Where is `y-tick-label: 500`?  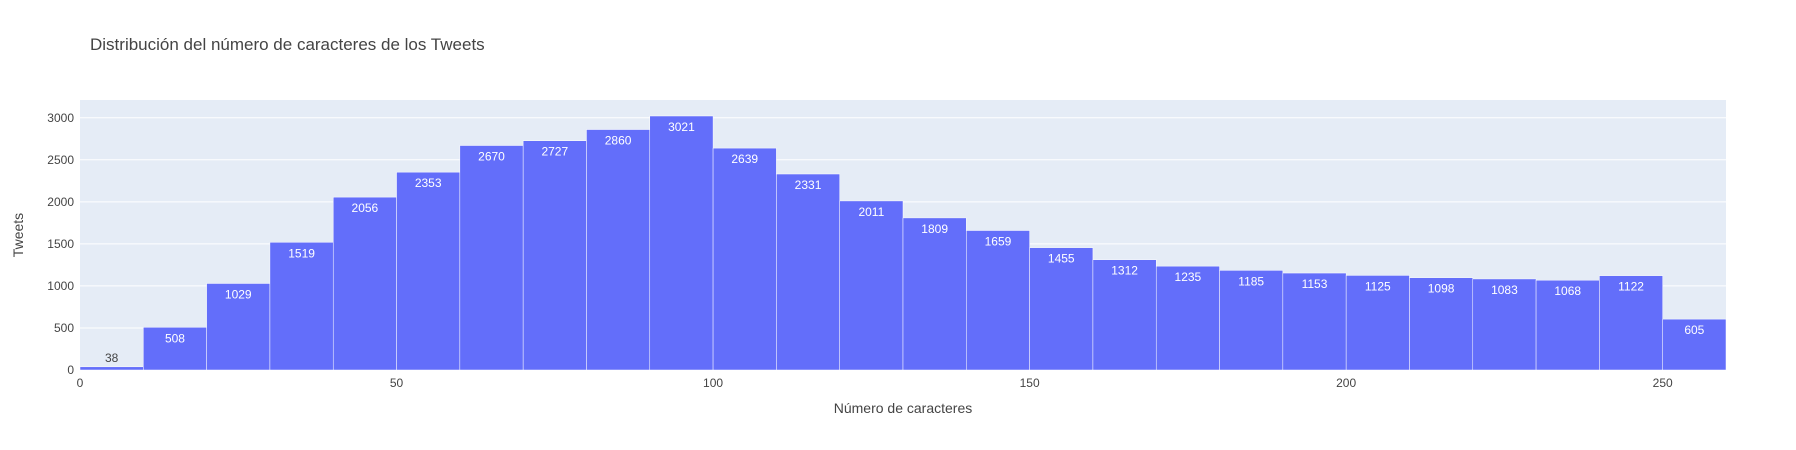 y-tick-label: 500 is located at coordinates (64, 328).